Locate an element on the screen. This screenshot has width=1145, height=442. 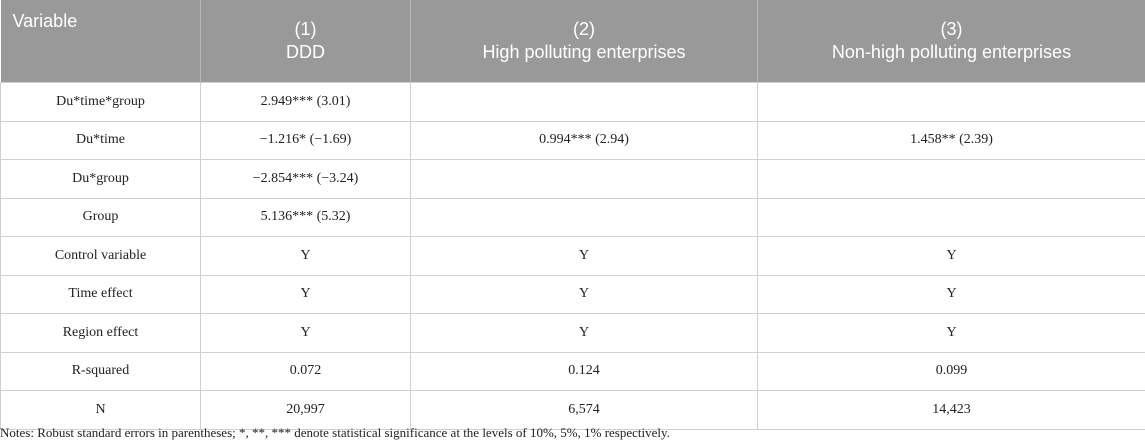
cell: −1.216* (−1.69) is located at coordinates (305, 140).